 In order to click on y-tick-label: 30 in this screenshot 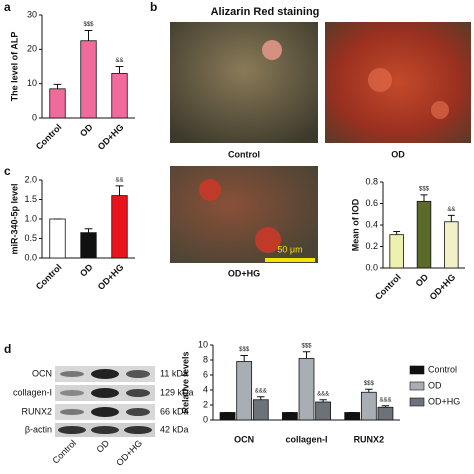, I will do `click(32, 14)`.